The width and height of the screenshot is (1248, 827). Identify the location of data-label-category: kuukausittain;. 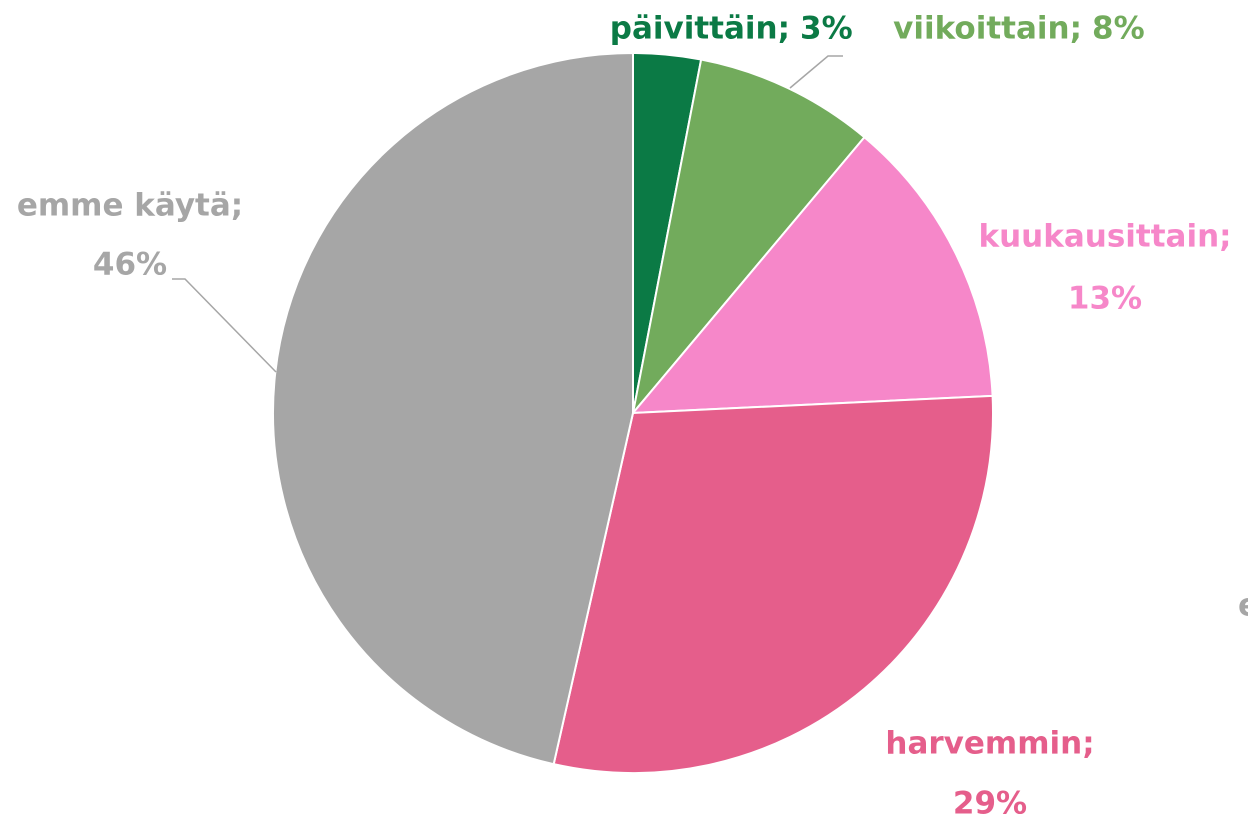
(1104, 237).